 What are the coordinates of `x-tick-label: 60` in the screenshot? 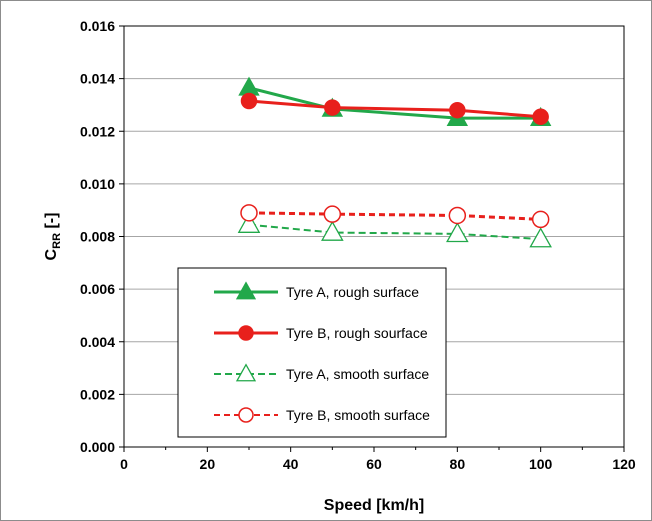 It's located at (374, 464).